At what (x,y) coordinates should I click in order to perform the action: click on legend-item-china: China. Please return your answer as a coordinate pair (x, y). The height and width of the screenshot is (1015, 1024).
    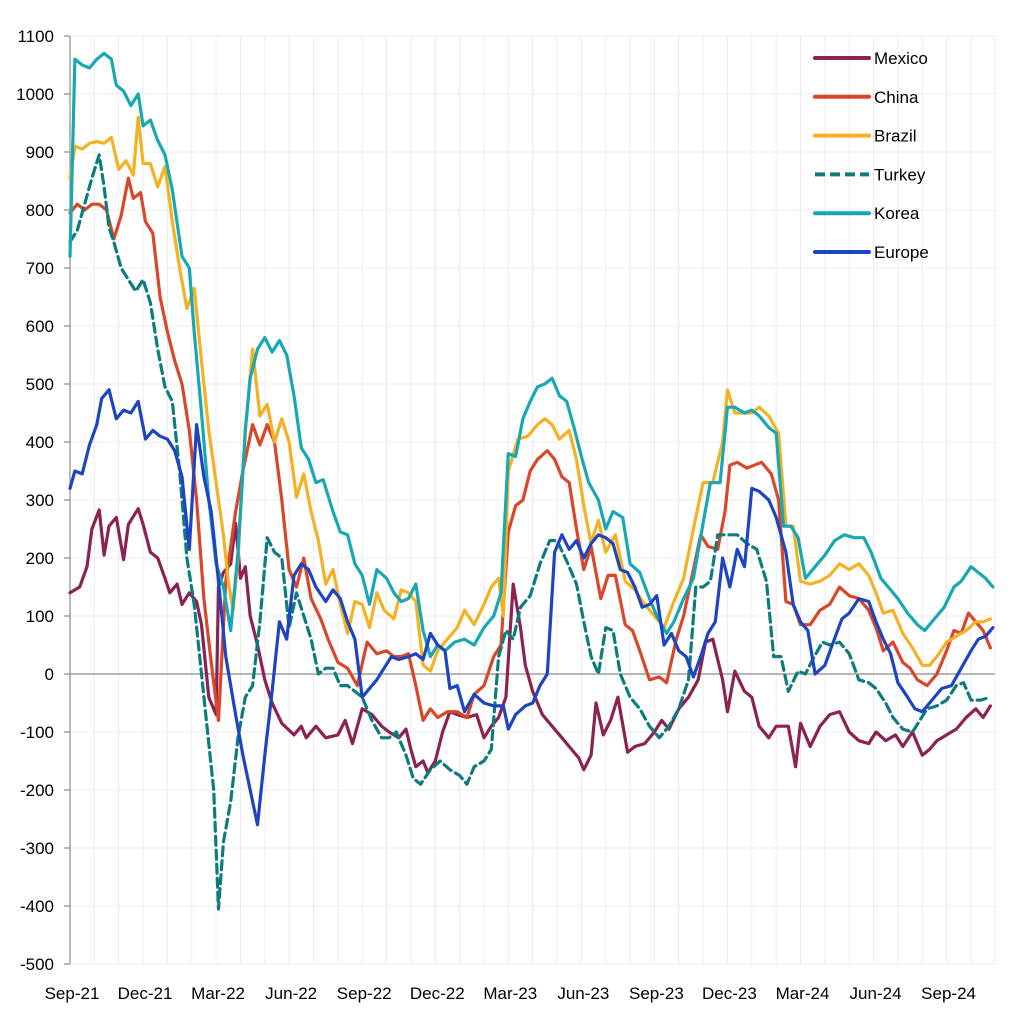
    Looking at the image, I should click on (866, 97).